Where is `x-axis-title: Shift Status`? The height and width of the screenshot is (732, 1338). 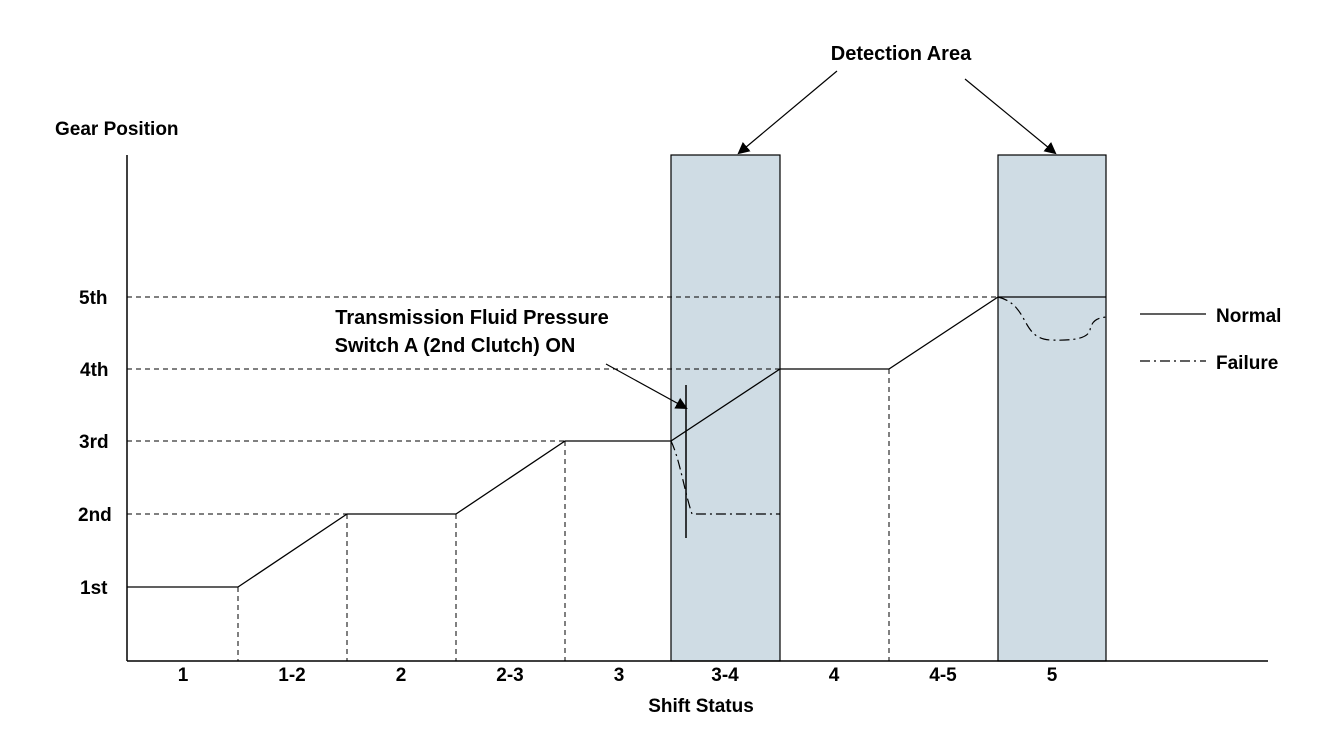
x-axis-title: Shift Status is located at coordinates (701, 706).